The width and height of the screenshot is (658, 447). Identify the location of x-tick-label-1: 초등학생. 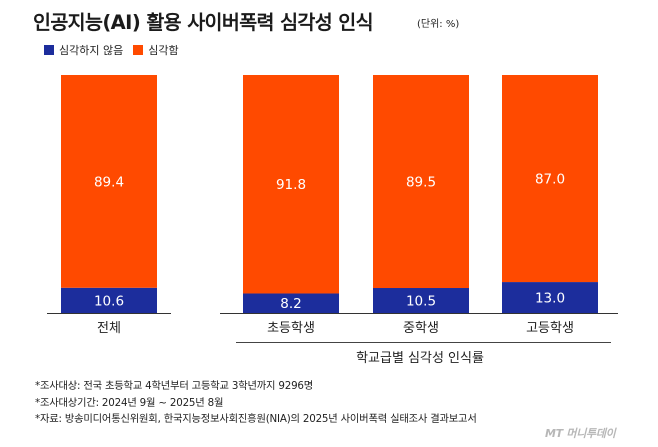
(291, 328).